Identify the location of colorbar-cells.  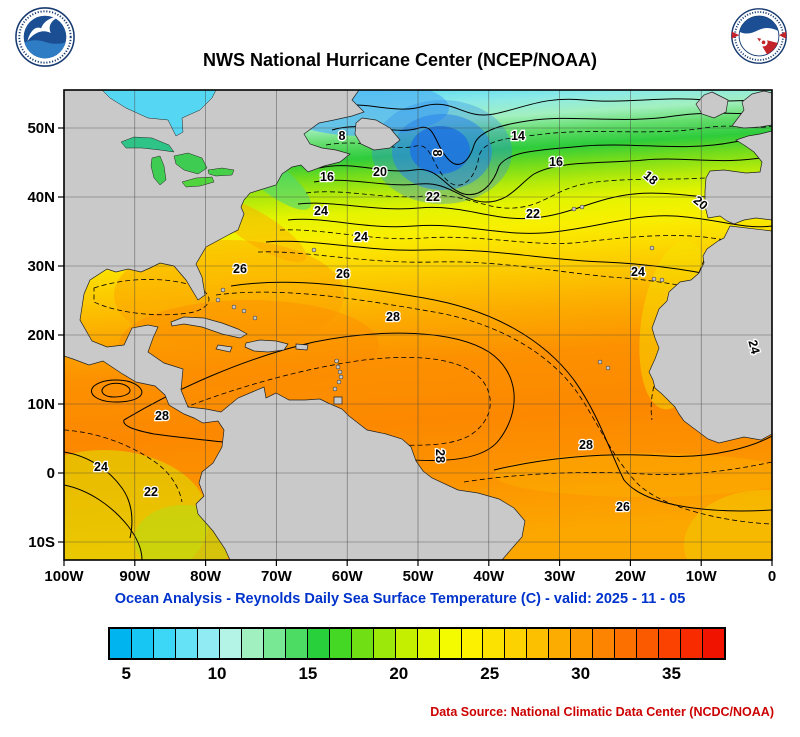
(417, 643).